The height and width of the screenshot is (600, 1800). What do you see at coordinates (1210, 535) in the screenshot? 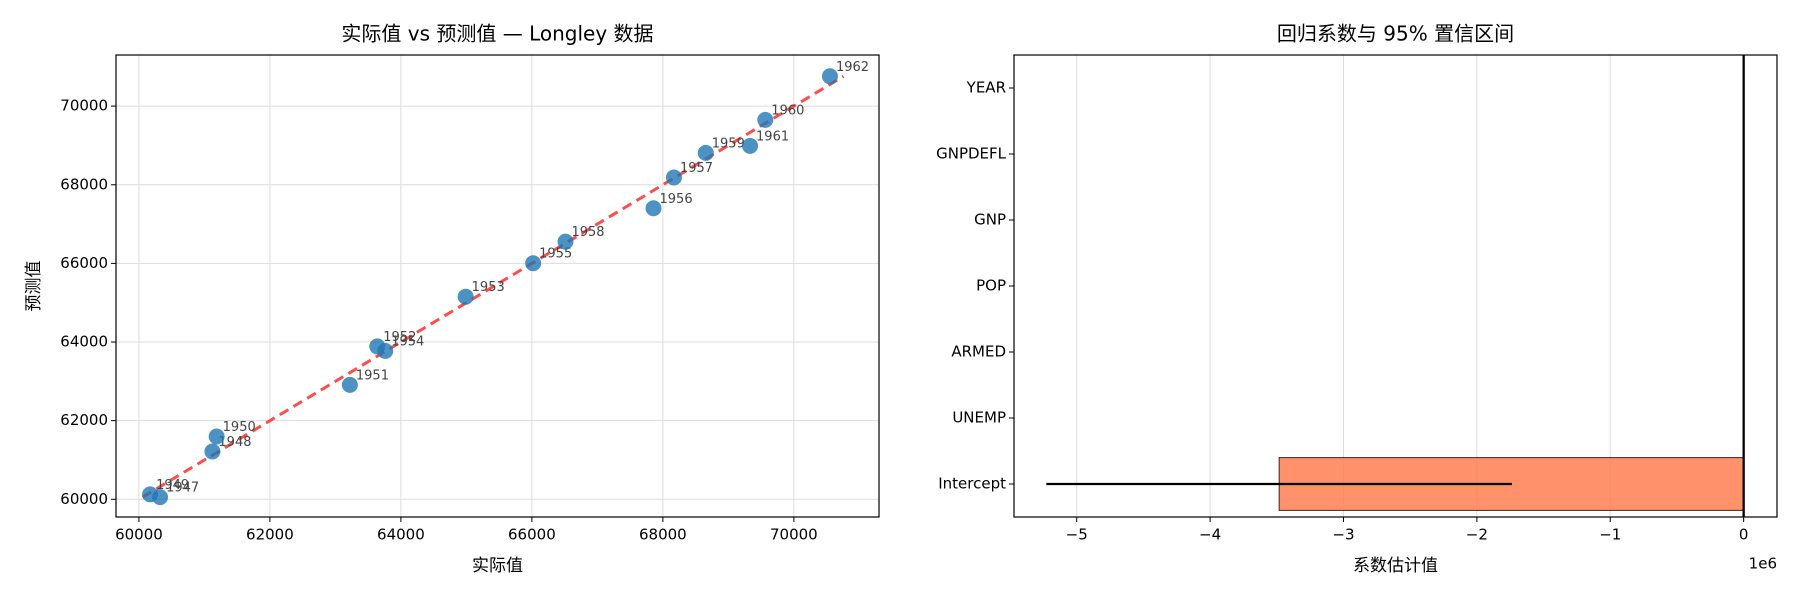
I see `x-tick-label: −4` at bounding box center [1210, 535].